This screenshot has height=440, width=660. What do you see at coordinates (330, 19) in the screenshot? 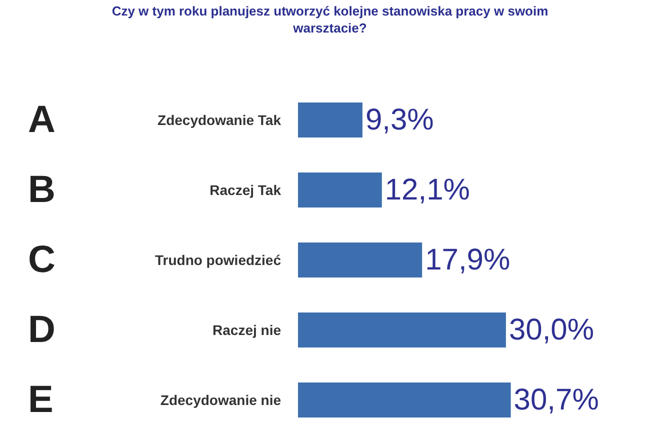
I see `chart-title: Czy w tym roku planujesz utworzyć kolejne stanowiska pracy w swoim warsztacie?` at bounding box center [330, 19].